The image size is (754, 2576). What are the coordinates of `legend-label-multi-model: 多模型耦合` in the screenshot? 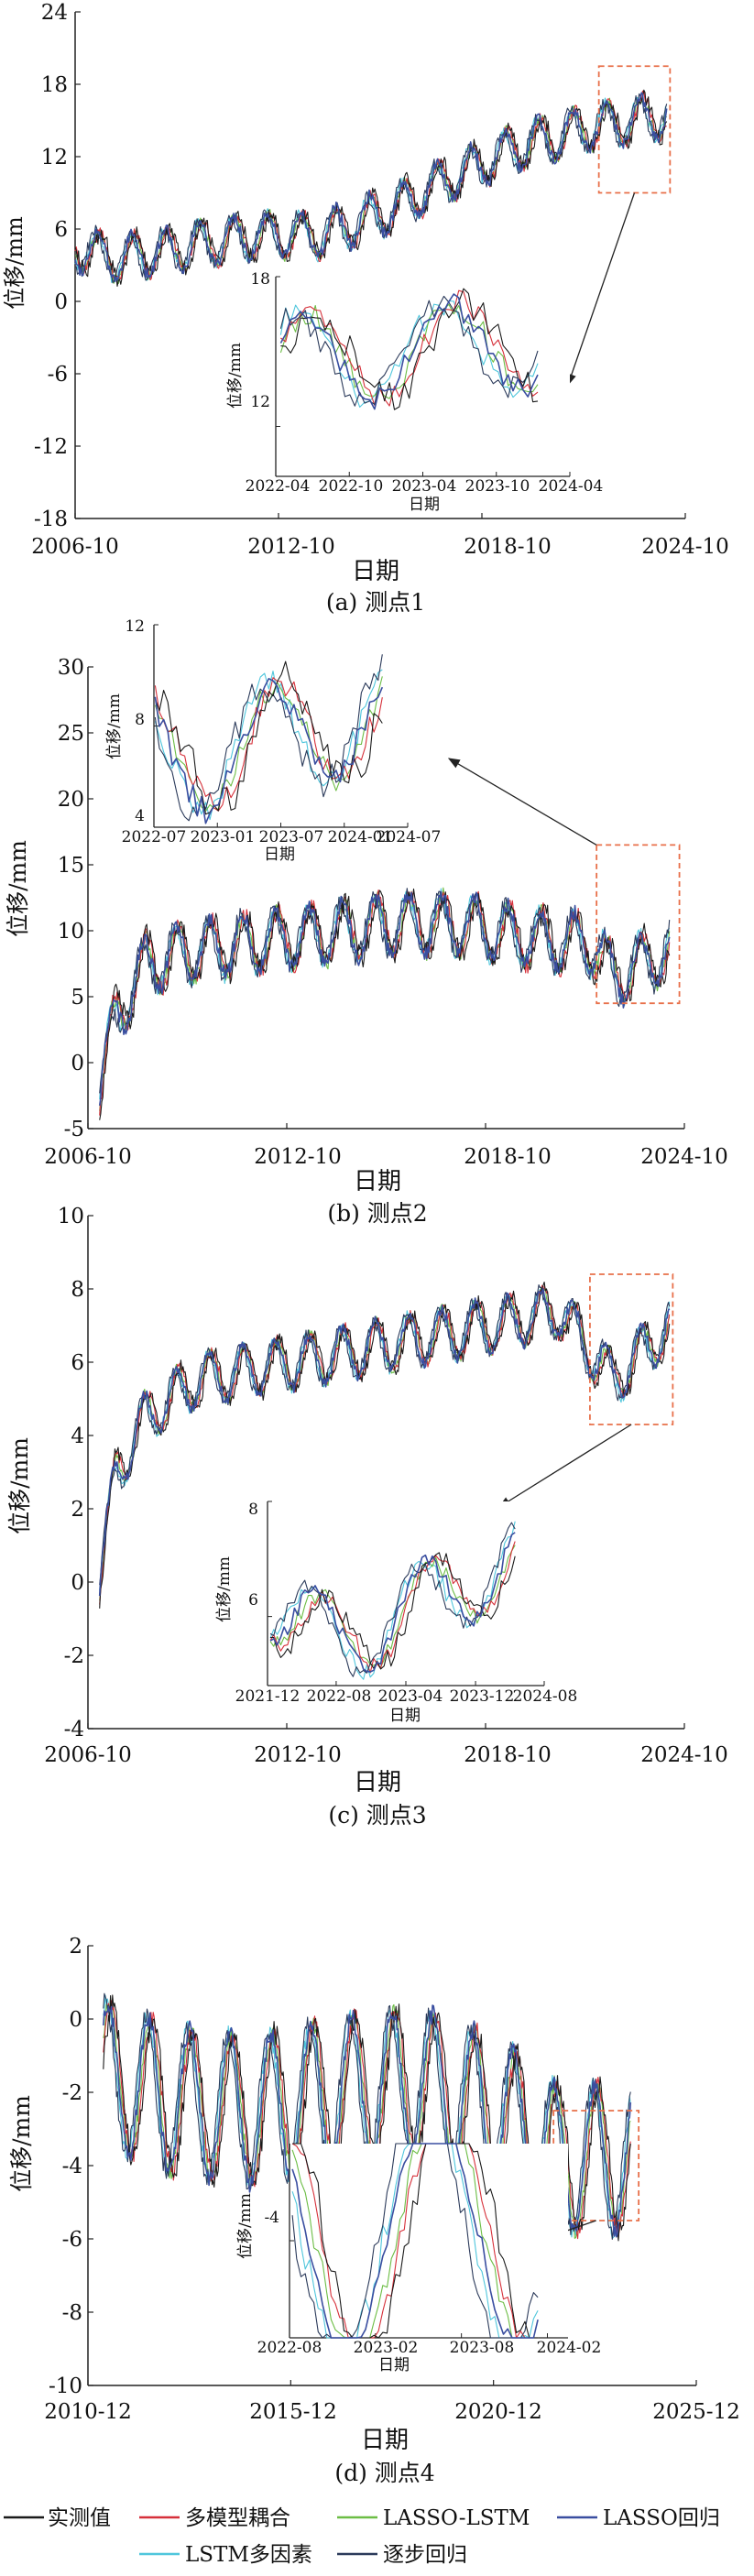 It's located at (237, 2518).